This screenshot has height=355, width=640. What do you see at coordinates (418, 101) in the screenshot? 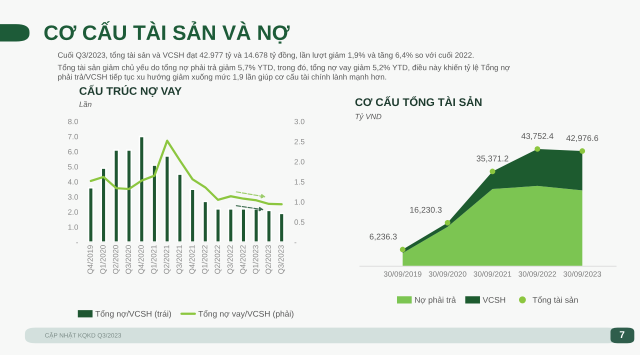
I see `text: CƠ CẤU TỔNG TÀI SẢN` at bounding box center [418, 101].